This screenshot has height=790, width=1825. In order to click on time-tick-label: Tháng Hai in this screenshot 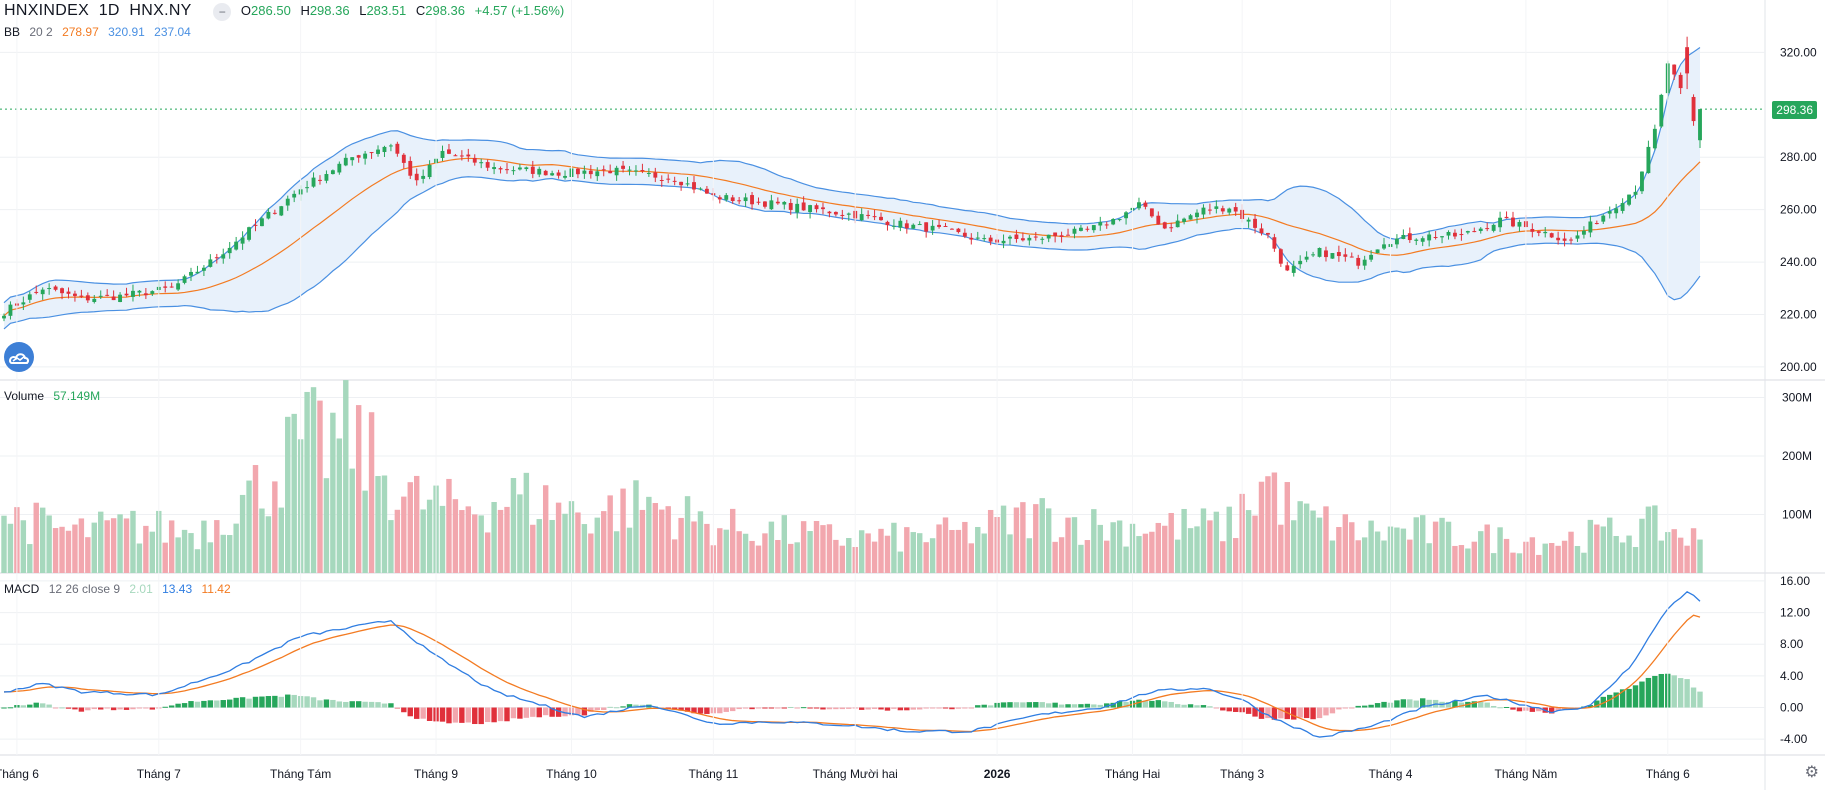, I will do `click(1132, 774)`.